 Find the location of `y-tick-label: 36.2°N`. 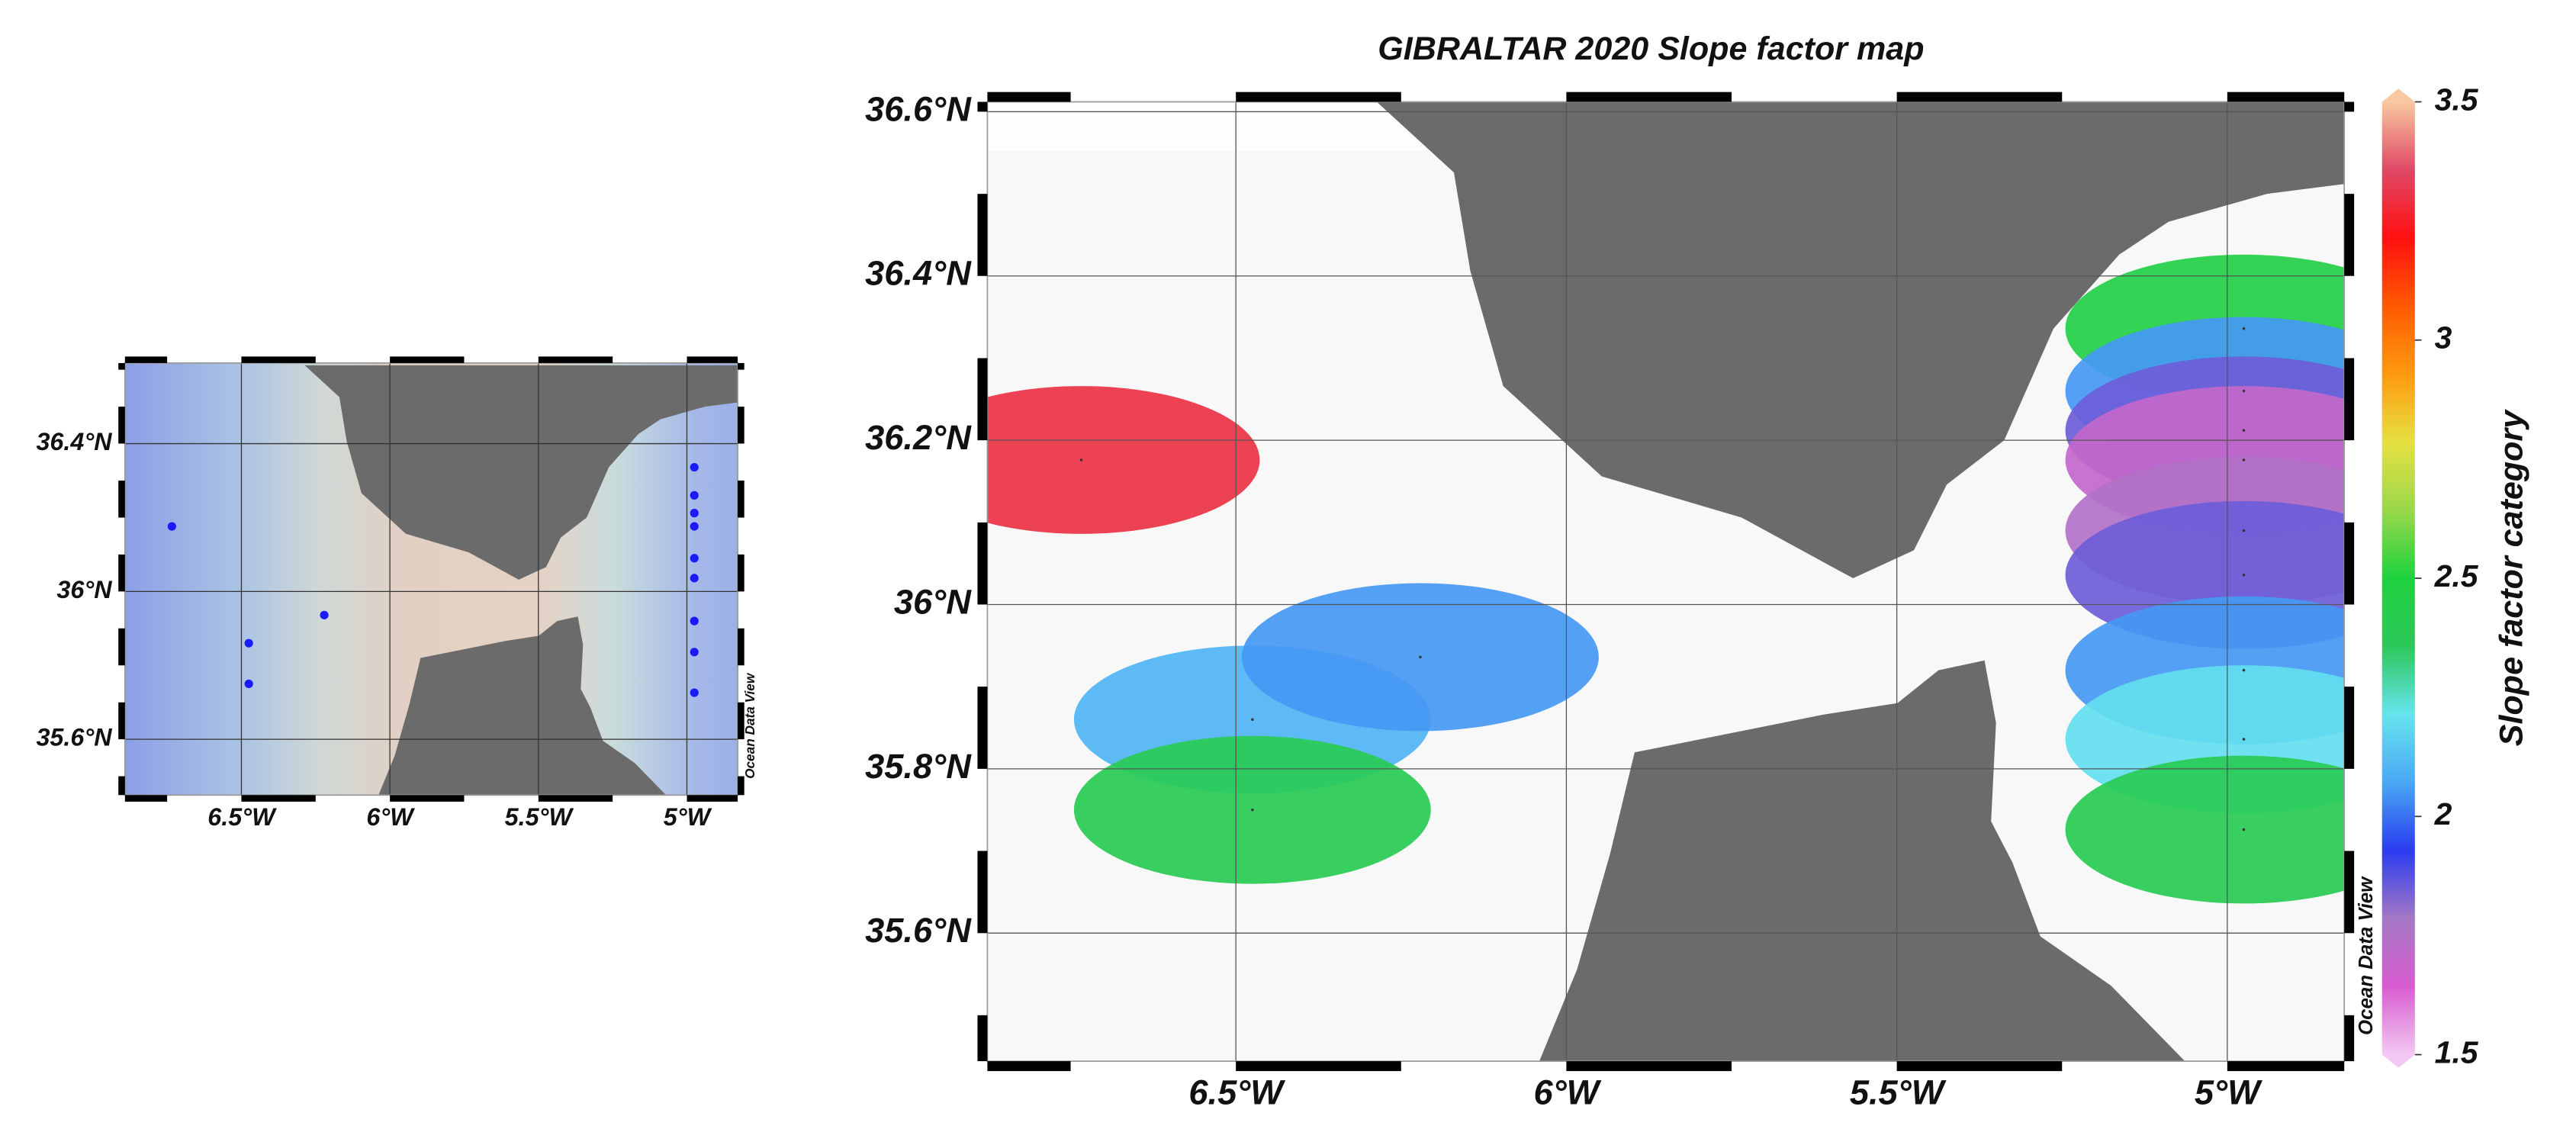

y-tick-label: 36.2°N is located at coordinates (919, 437).